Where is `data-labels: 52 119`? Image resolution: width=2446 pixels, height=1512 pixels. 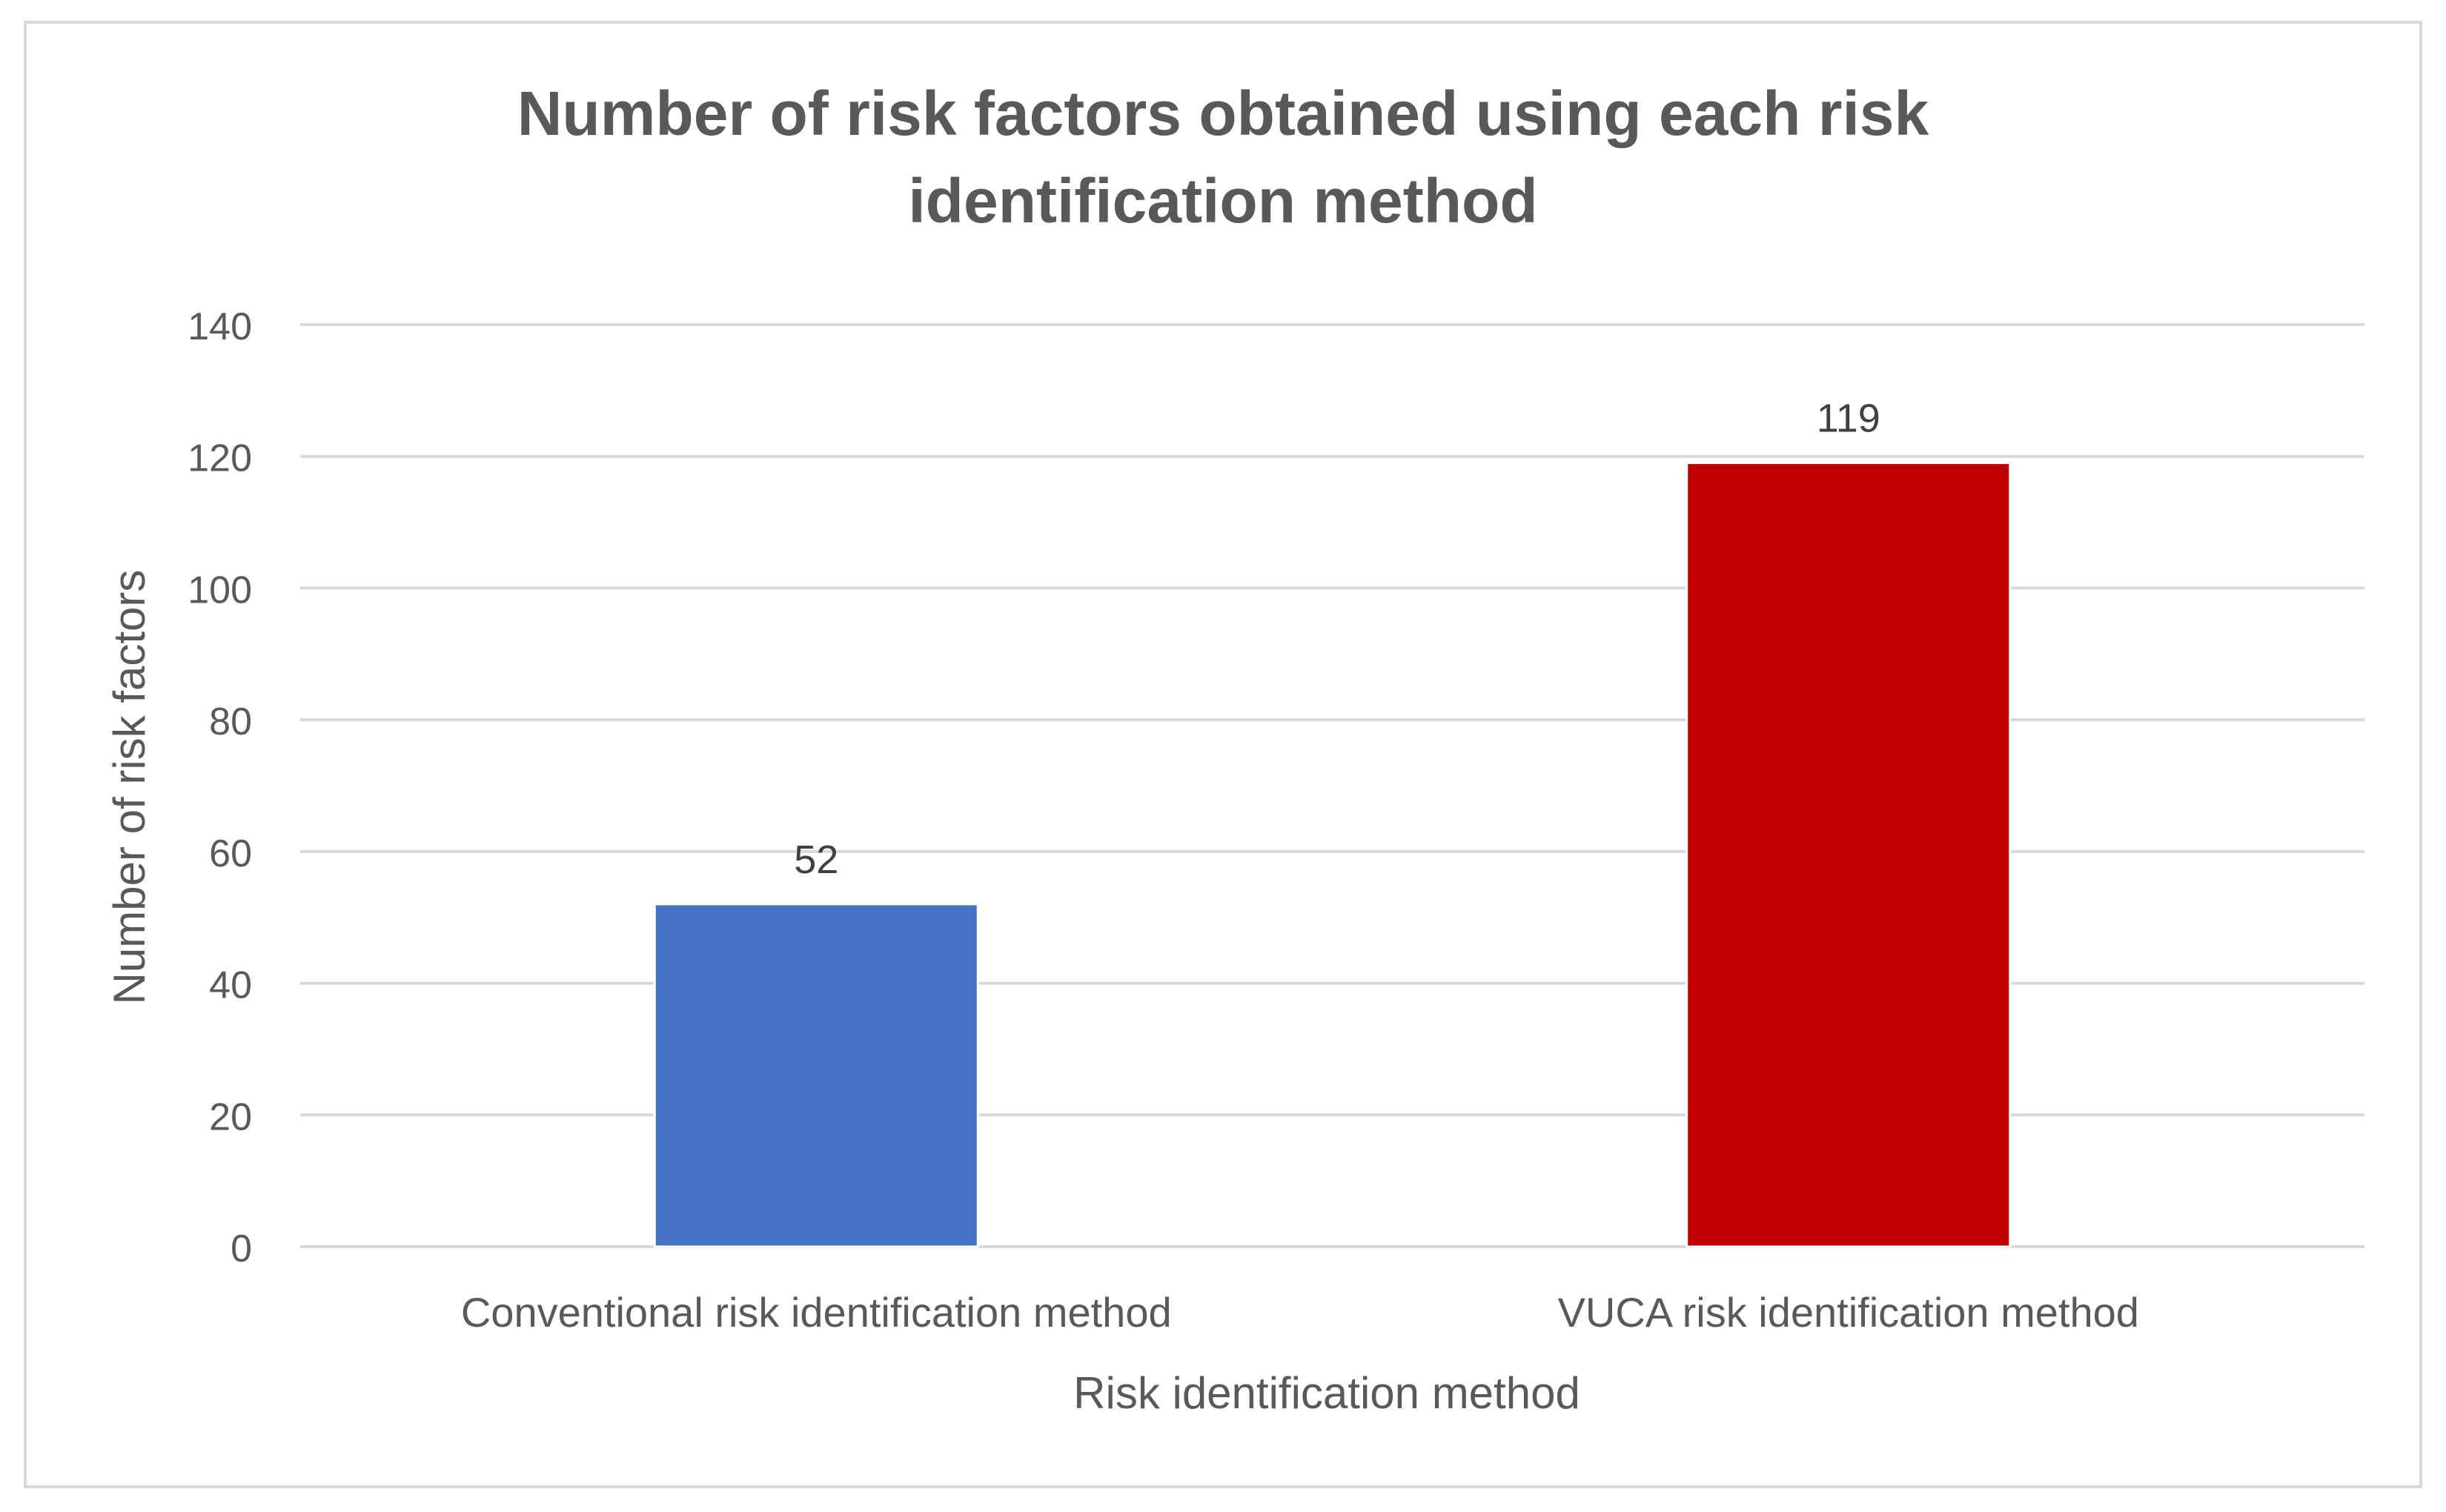 data-labels: 52 119 is located at coordinates (1337, 640).